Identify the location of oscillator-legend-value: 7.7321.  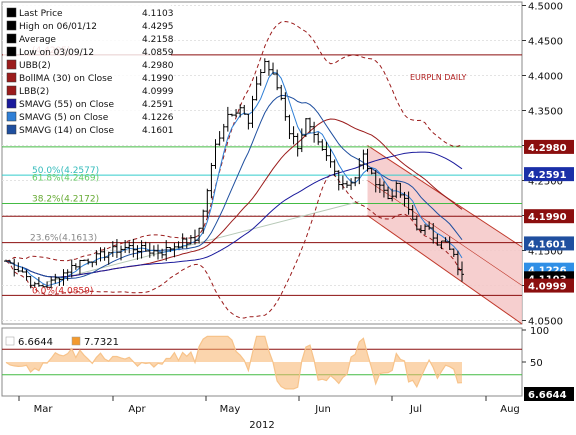
(101, 342).